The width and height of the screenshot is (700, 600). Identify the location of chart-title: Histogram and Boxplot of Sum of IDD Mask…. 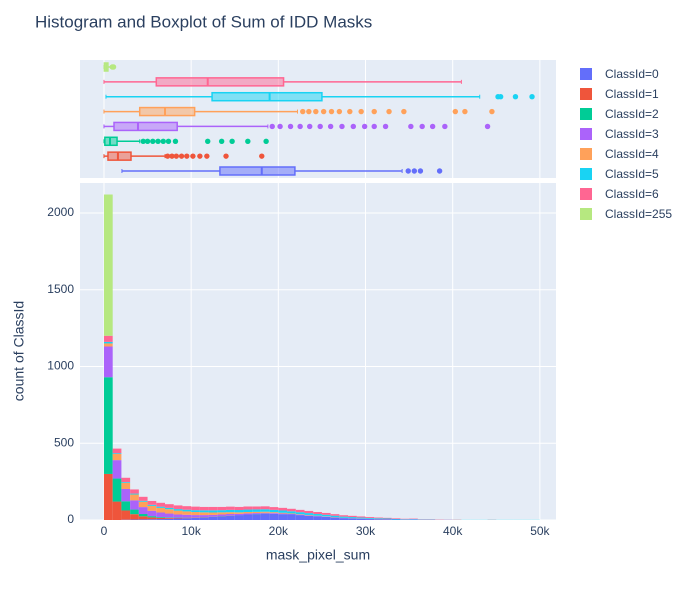
(203, 21).